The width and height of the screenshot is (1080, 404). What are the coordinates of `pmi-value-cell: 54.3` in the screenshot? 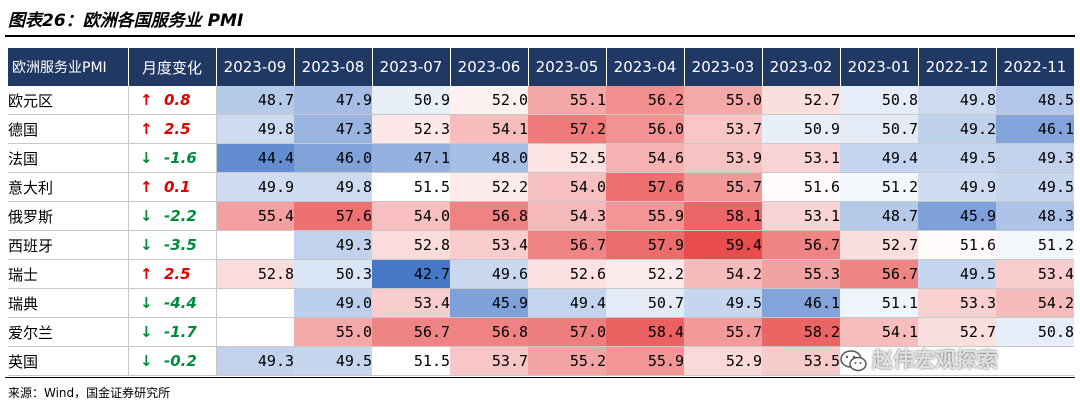 It's located at (567, 216).